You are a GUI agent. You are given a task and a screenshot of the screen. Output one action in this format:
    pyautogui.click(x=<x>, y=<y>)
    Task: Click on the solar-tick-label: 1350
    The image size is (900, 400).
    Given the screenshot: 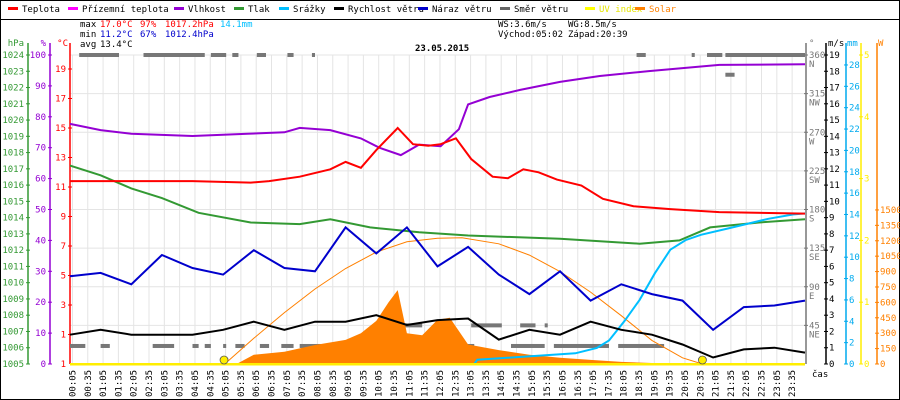 What is the action you would take?
    pyautogui.click(x=890, y=226)
    